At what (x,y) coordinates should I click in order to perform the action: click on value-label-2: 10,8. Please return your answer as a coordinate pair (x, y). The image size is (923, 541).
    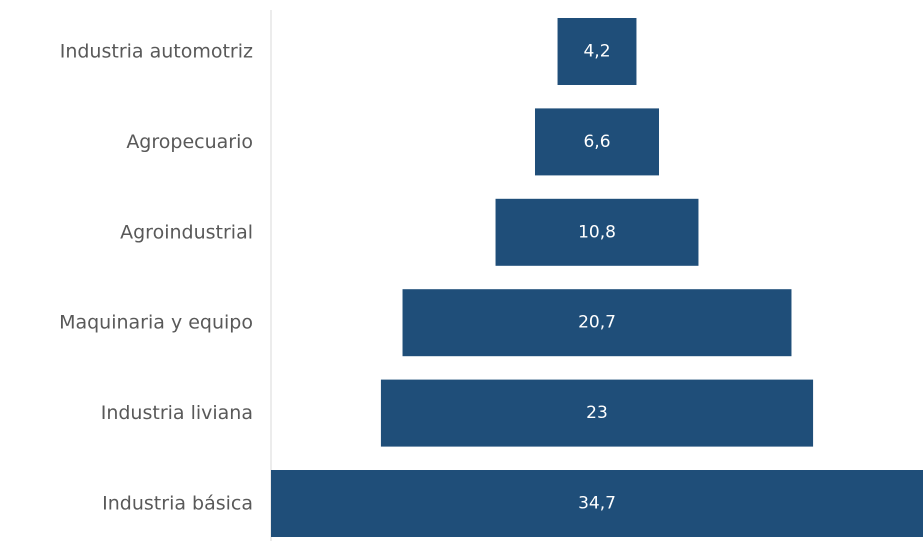
    Looking at the image, I should click on (597, 232).